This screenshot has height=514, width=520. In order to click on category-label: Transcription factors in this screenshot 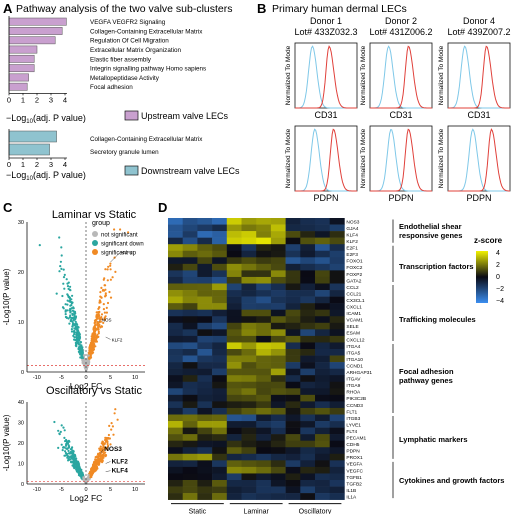, I will do `click(436, 266)`.